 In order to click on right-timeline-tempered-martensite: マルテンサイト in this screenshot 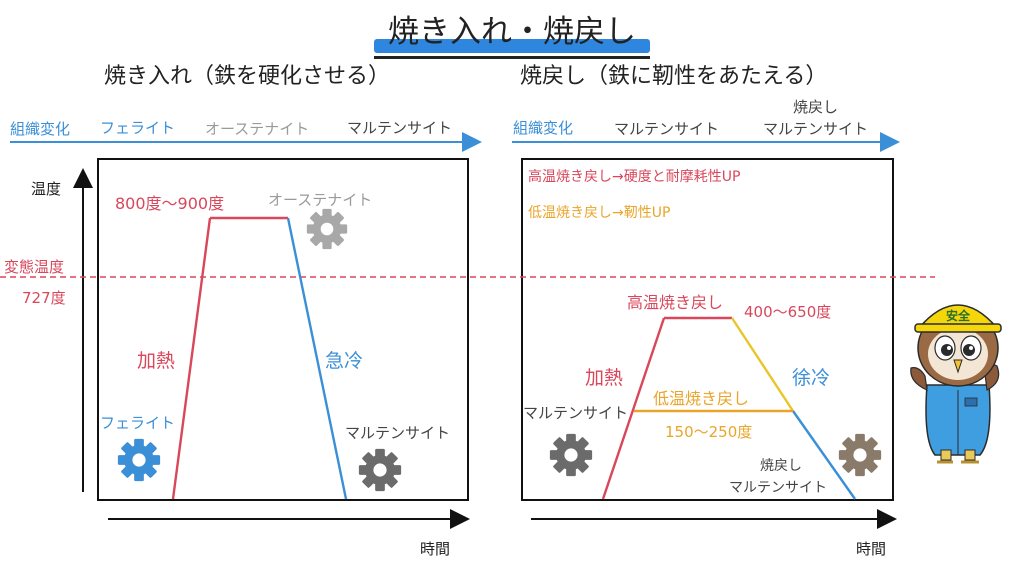, I will do `click(816, 129)`.